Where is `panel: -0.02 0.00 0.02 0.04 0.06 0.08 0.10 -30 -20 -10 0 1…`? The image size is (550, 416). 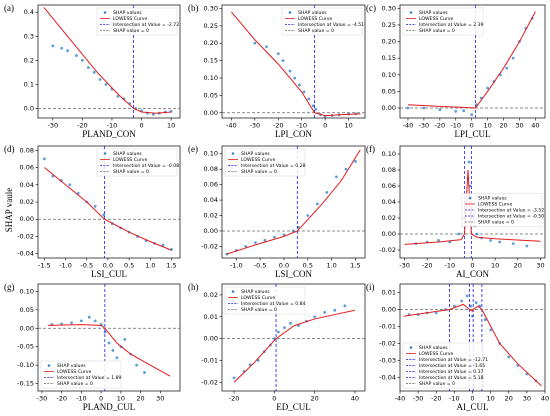
panel: -0.02 0.00 0.02 0.04 0.06 0.08 0.10 -30 -20 -10 0 1… is located at coordinates (456, 211).